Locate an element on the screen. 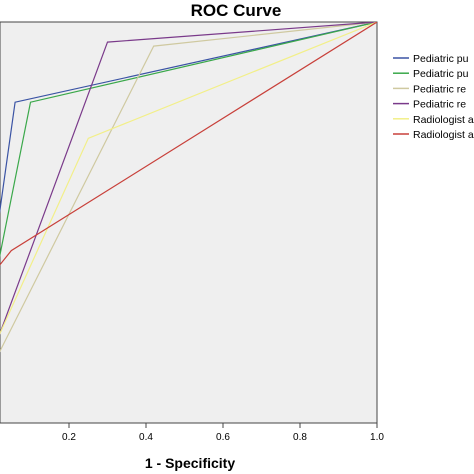  x-axis-label: 1 - Specificity is located at coordinates (190, 463).